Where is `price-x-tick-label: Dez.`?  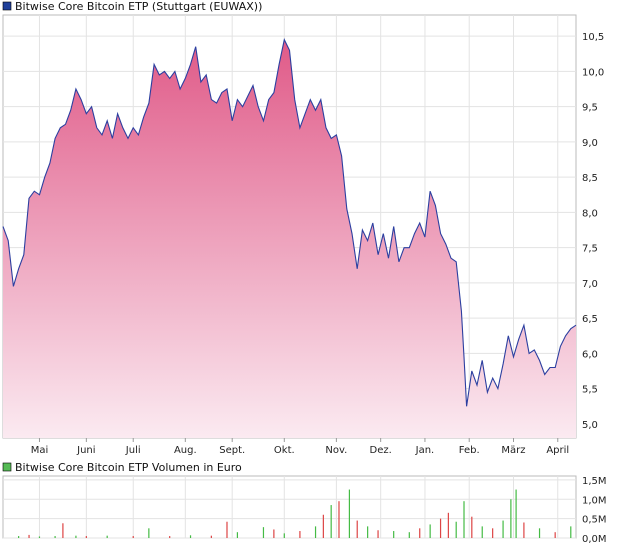
price-x-tick-label: Dez. is located at coordinates (381, 450).